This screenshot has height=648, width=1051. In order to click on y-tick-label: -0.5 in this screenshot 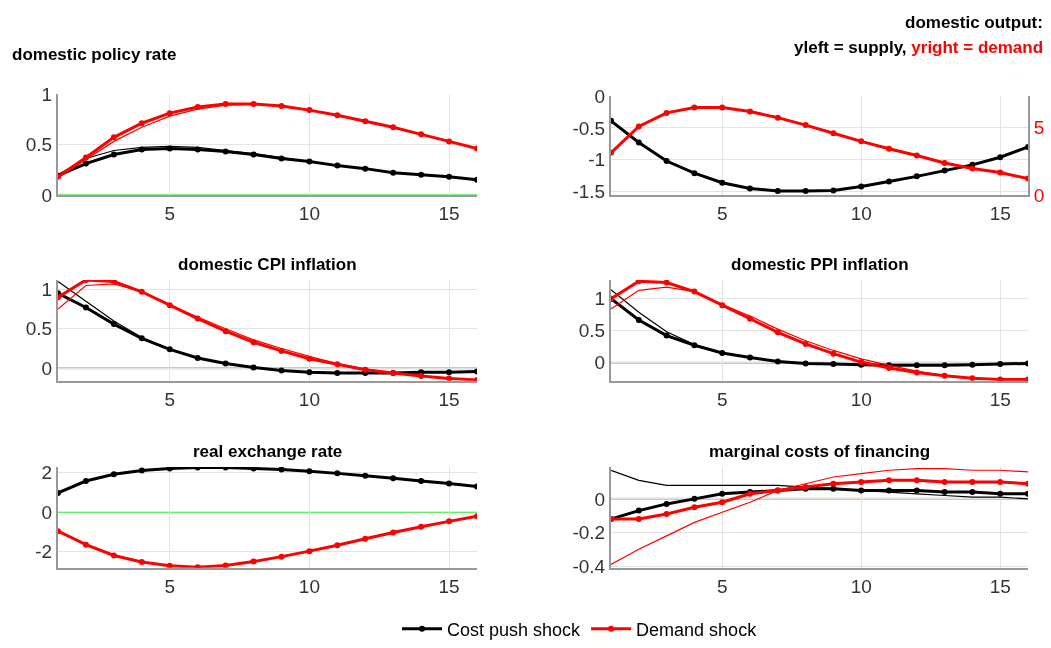, I will do `click(589, 128)`.